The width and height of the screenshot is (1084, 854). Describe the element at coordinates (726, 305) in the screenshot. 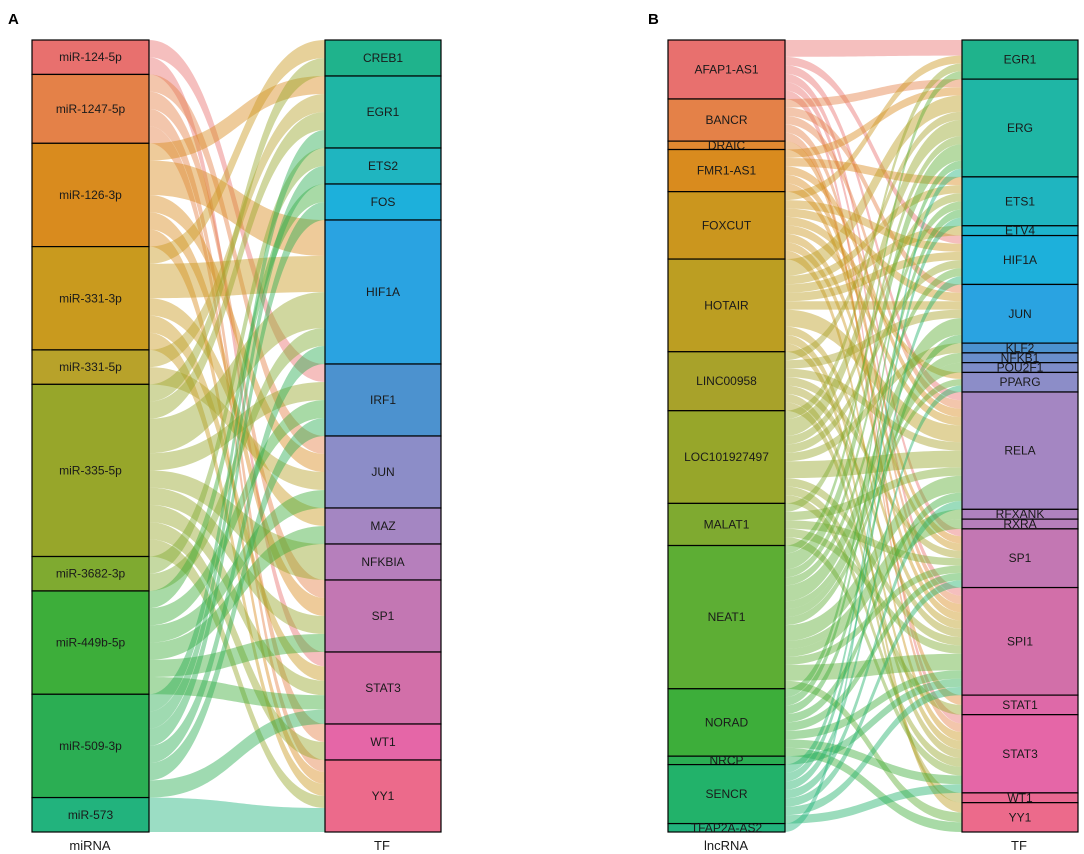

I see `source-node-hotair: HOTAIR` at that location.